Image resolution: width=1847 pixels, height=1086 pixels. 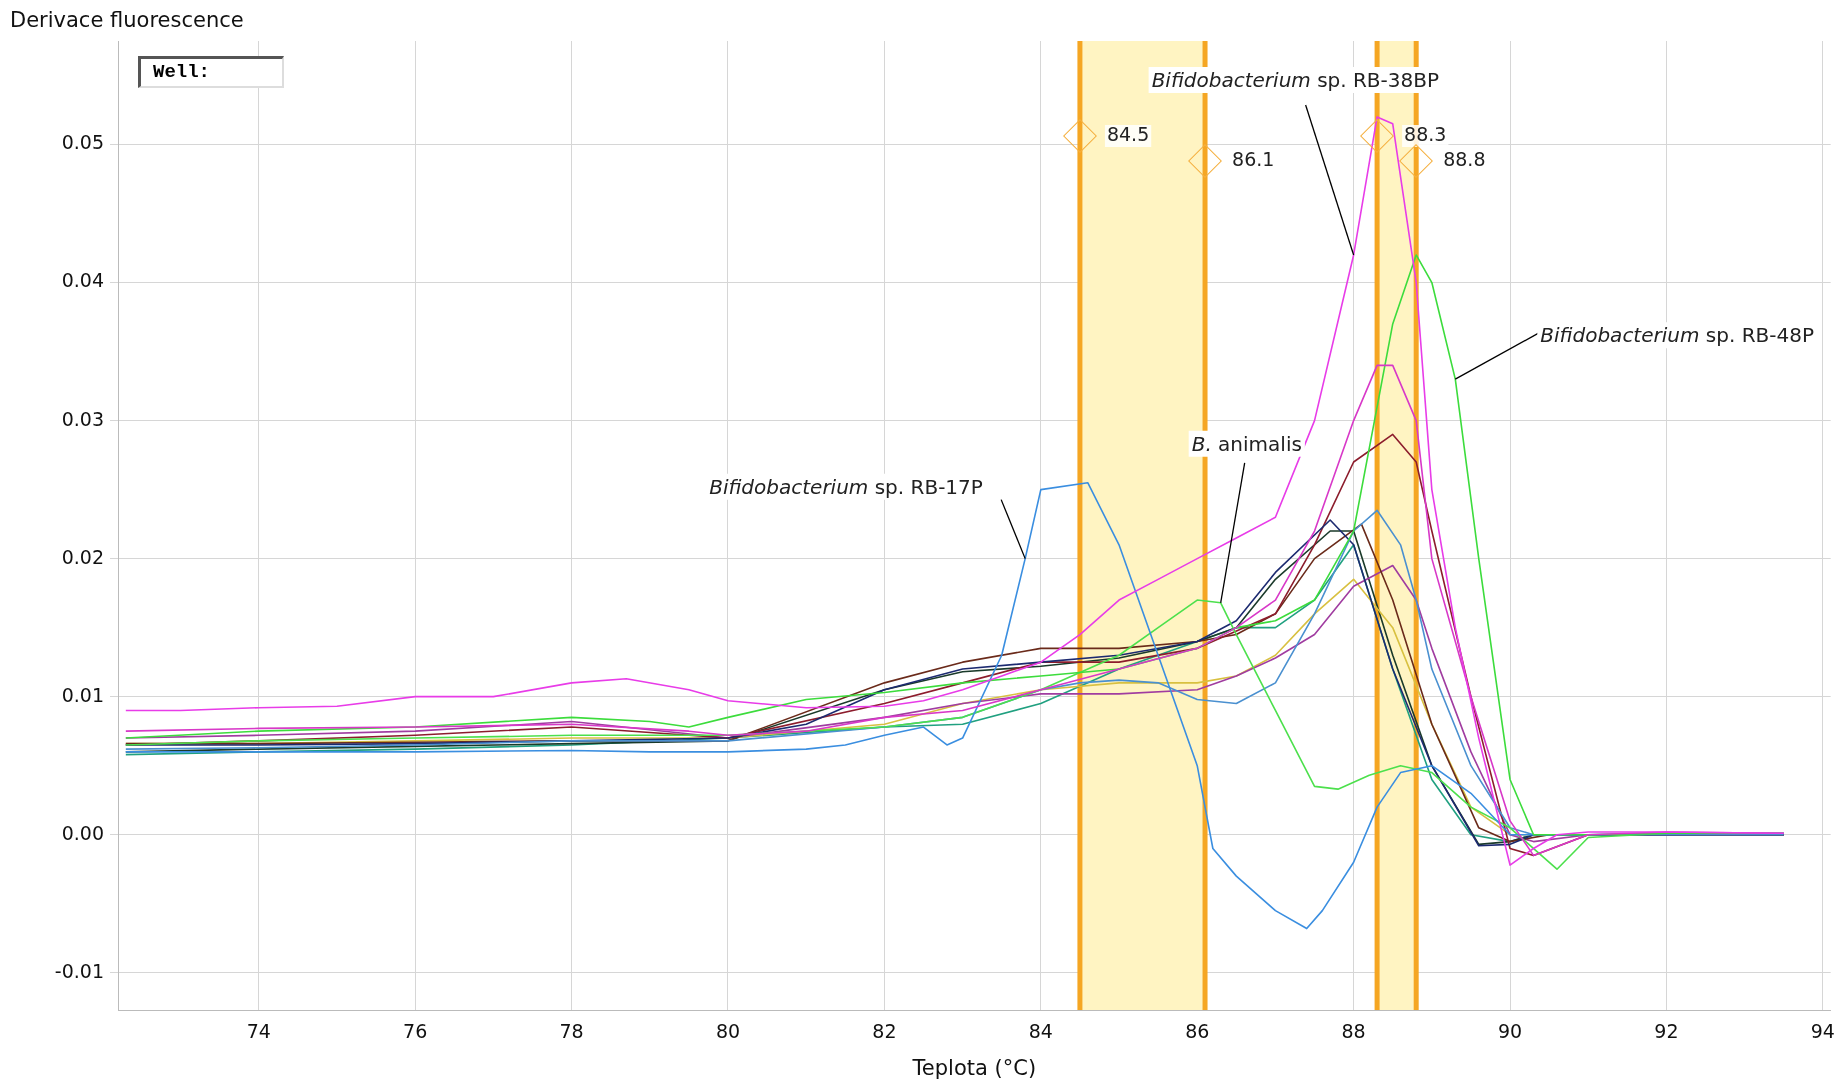 What do you see at coordinates (1295, 79) in the screenshot?
I see `annotation: Bifidobacterium sp. RB-38BP` at bounding box center [1295, 79].